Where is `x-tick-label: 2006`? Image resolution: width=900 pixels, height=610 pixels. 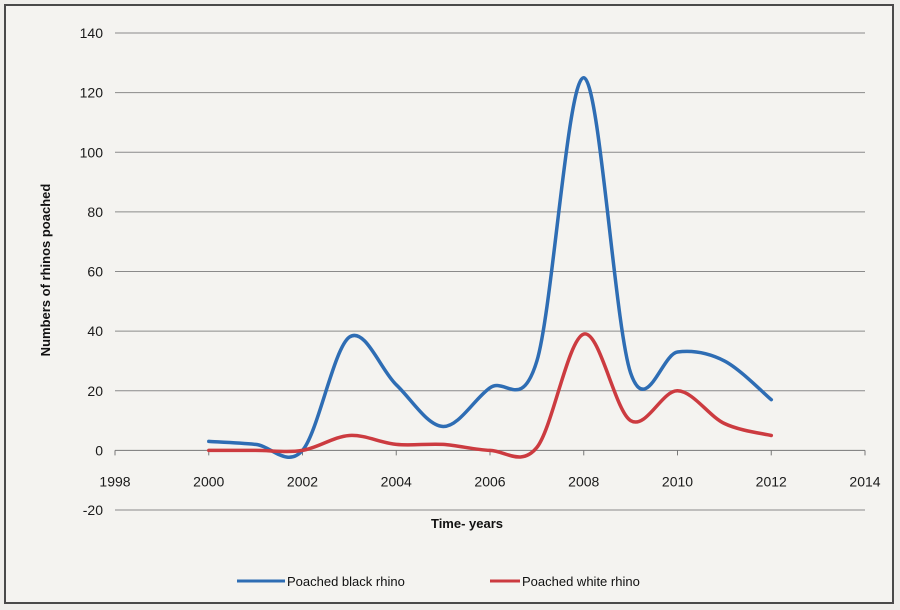
x-tick-label: 2006 is located at coordinates (489, 481).